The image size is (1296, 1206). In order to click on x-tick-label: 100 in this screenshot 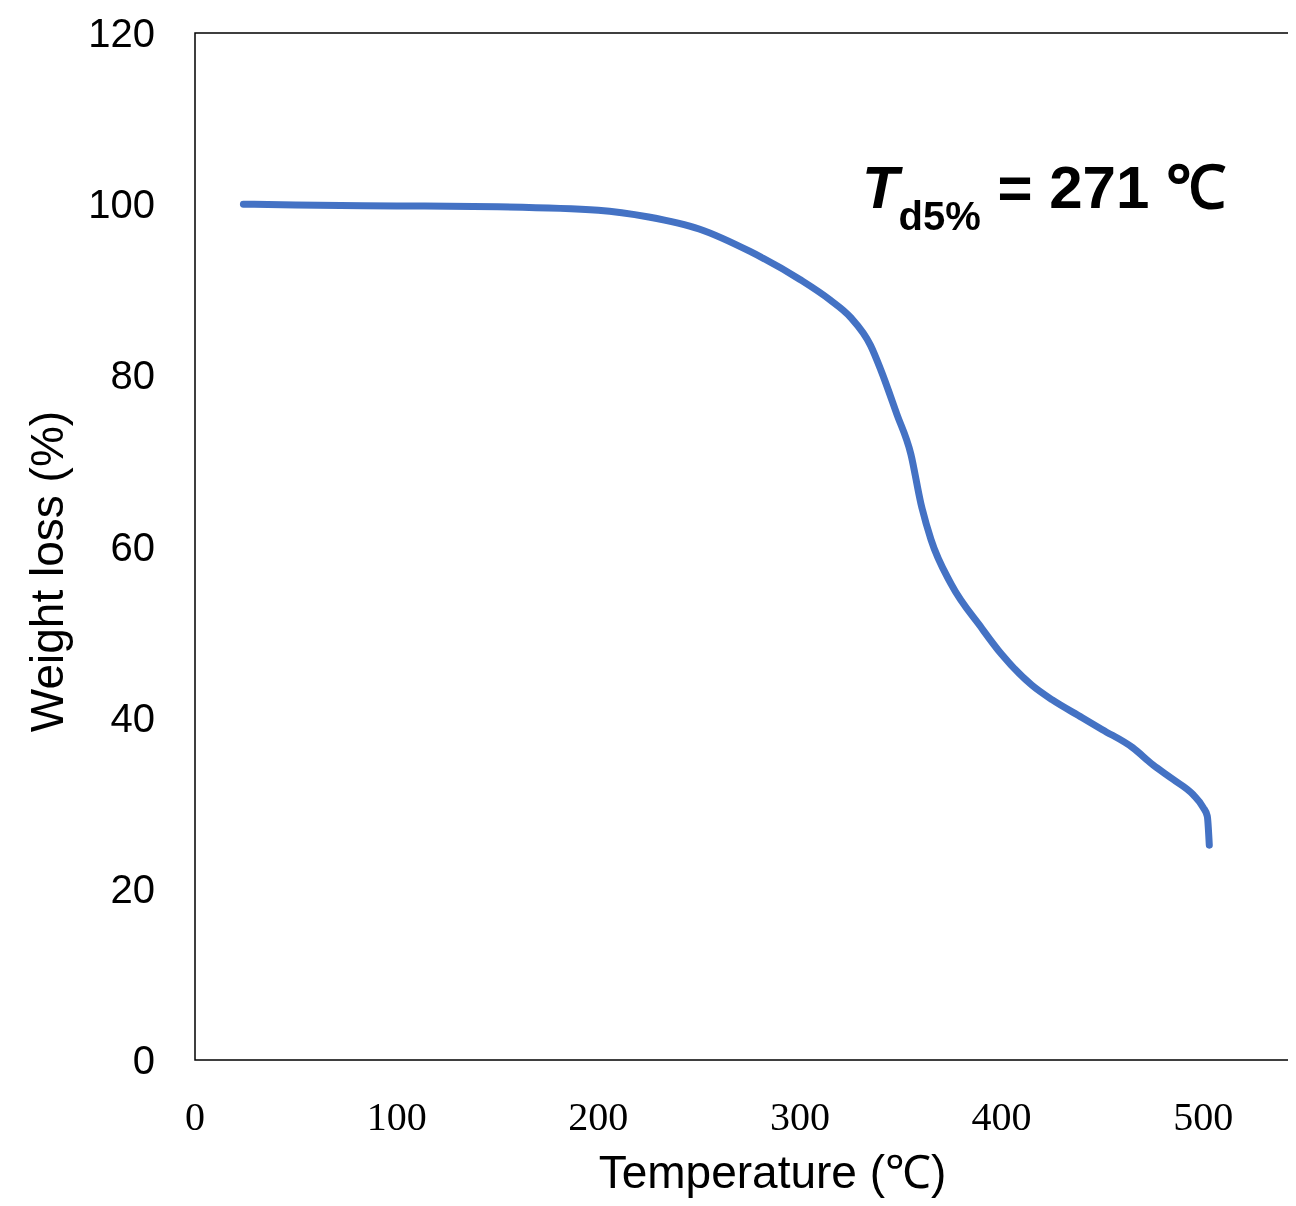, I will do `click(396, 1116)`.